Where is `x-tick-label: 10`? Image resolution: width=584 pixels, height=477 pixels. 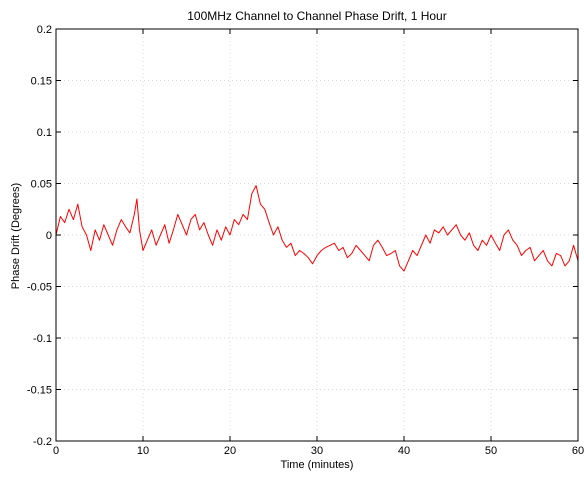
x-tick-label: 10 is located at coordinates (143, 451).